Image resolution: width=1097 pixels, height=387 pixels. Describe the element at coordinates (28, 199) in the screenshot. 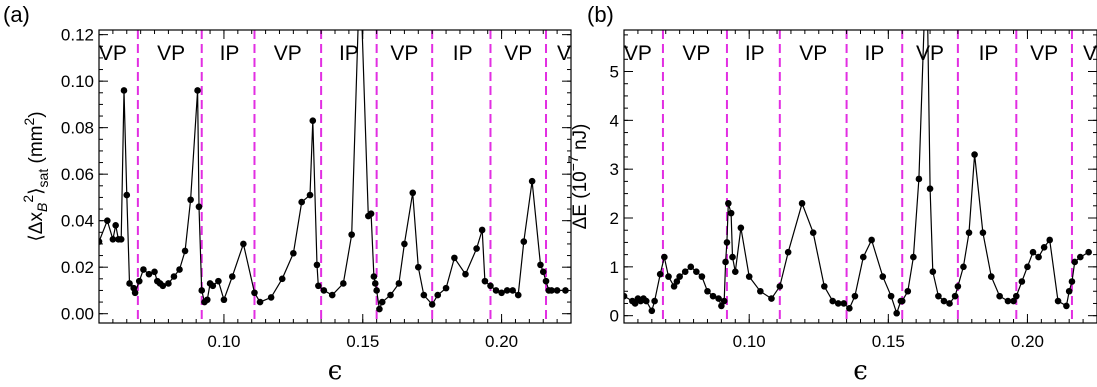

I see `y-axis-label-part: 2` at that location.